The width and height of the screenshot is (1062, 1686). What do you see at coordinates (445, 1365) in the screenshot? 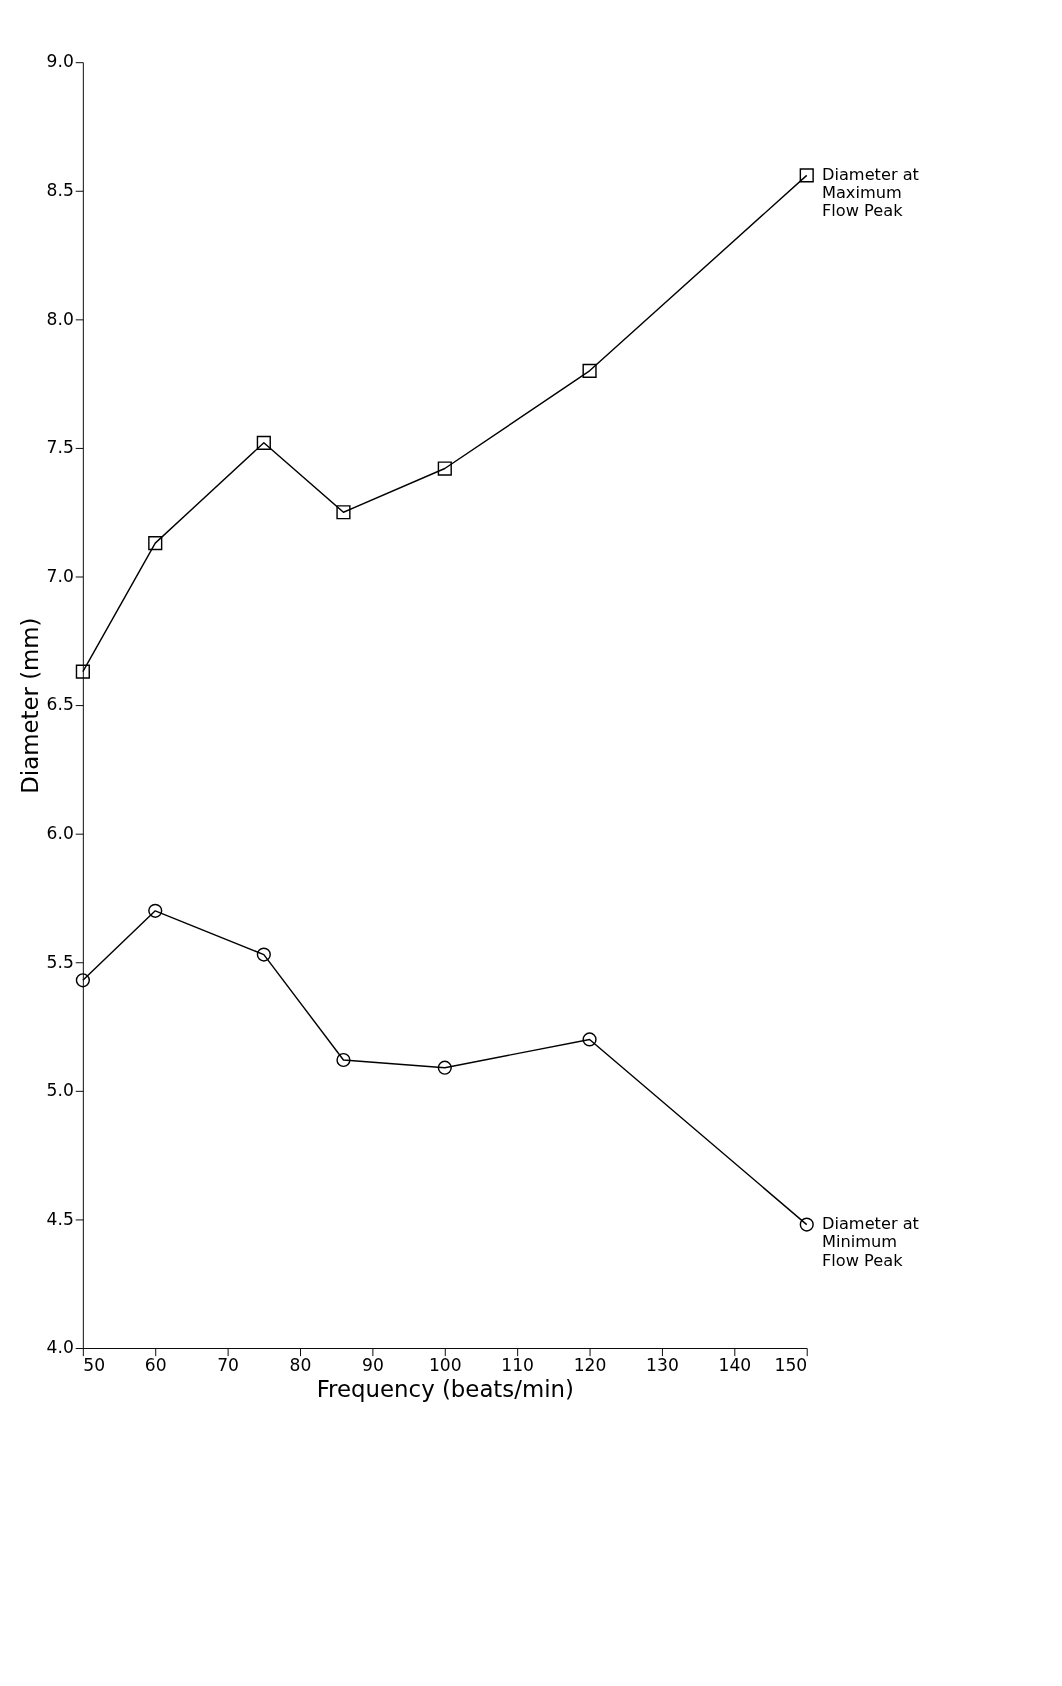
I see `x-tick-label: 100` at bounding box center [445, 1365].